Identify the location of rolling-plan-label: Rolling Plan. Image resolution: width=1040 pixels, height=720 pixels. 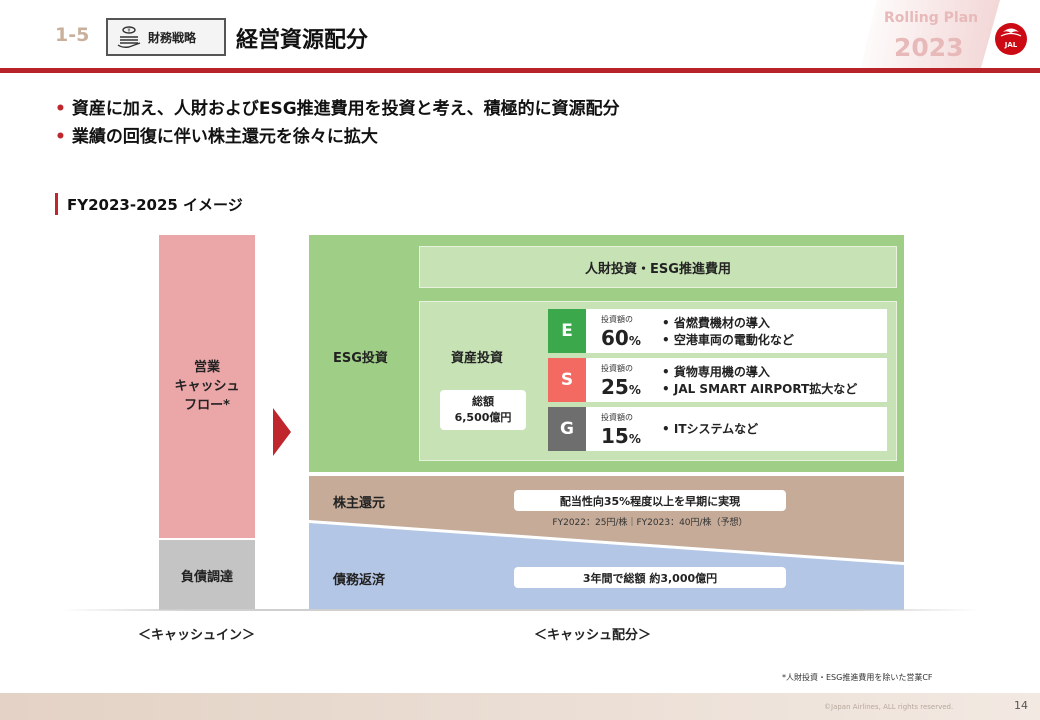
(931, 18).